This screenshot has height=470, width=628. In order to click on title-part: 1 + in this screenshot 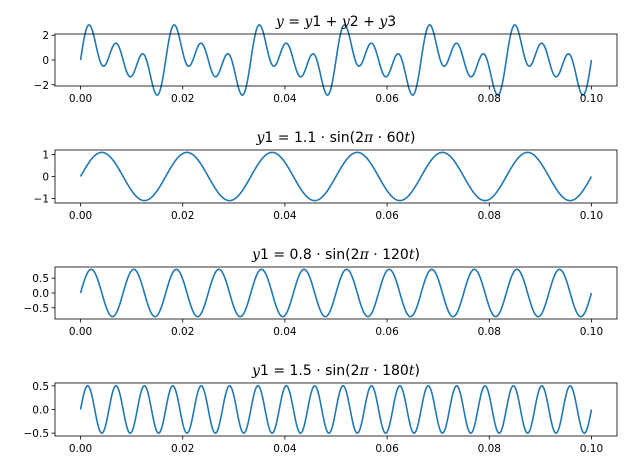, I will do `click(327, 22)`.